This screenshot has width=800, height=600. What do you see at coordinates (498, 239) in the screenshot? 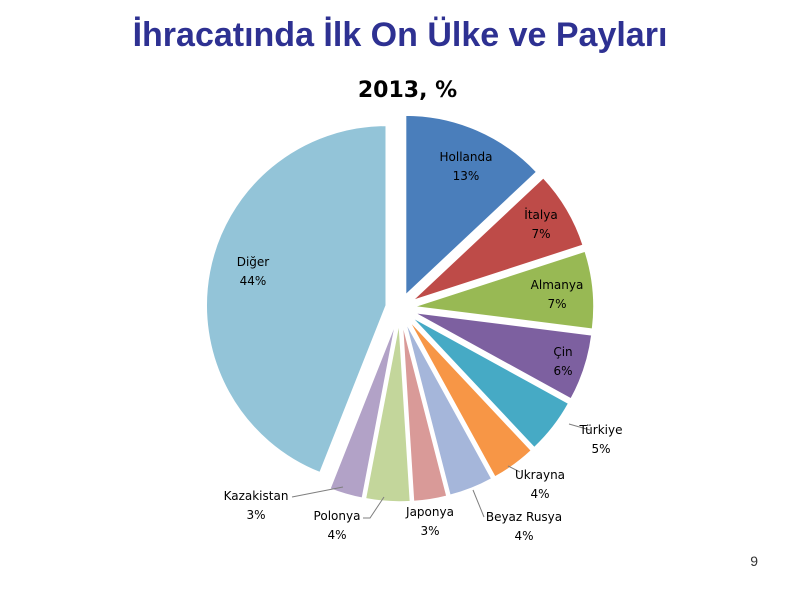
I see `pie-slice-i̇talya` at bounding box center [498, 239].